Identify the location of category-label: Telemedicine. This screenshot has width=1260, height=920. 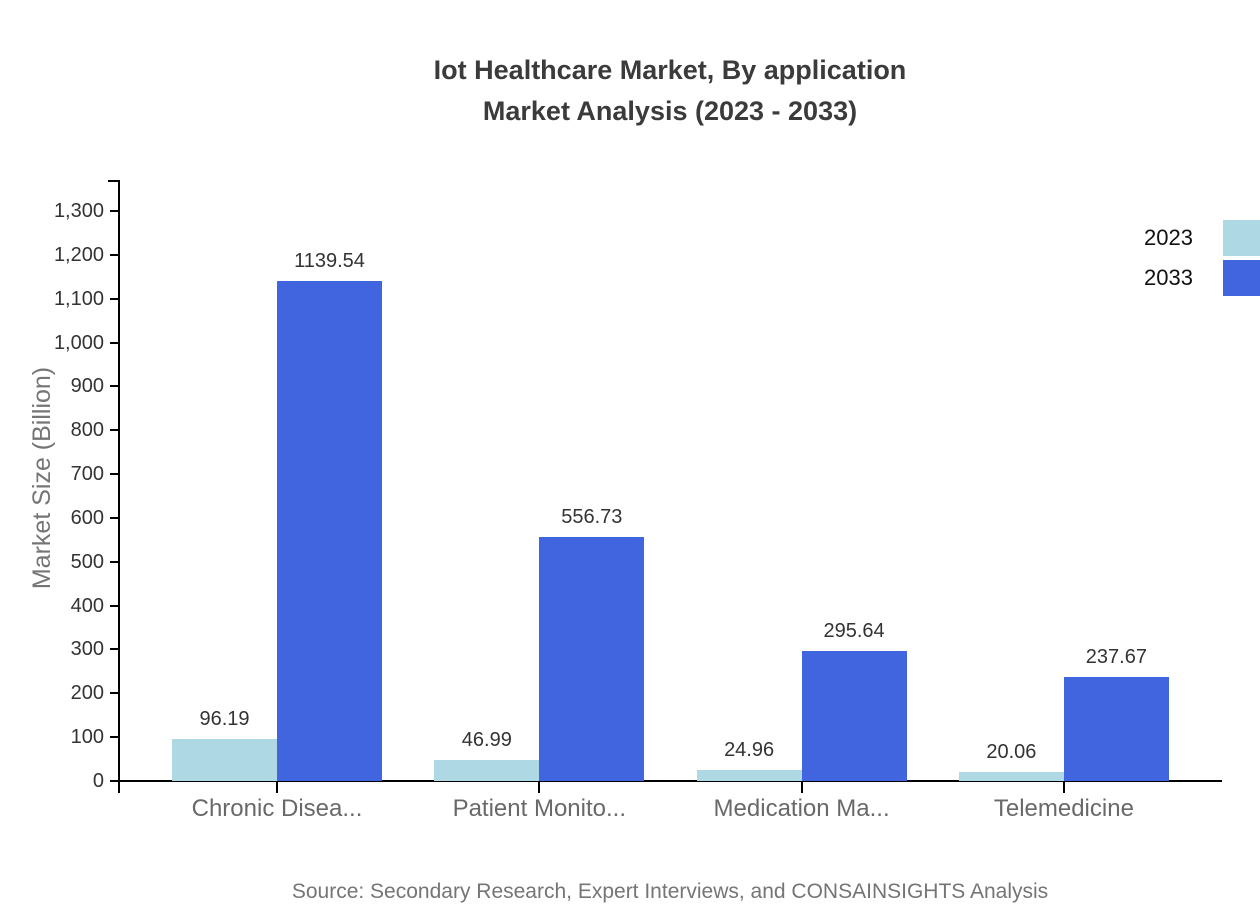
(1063, 808).